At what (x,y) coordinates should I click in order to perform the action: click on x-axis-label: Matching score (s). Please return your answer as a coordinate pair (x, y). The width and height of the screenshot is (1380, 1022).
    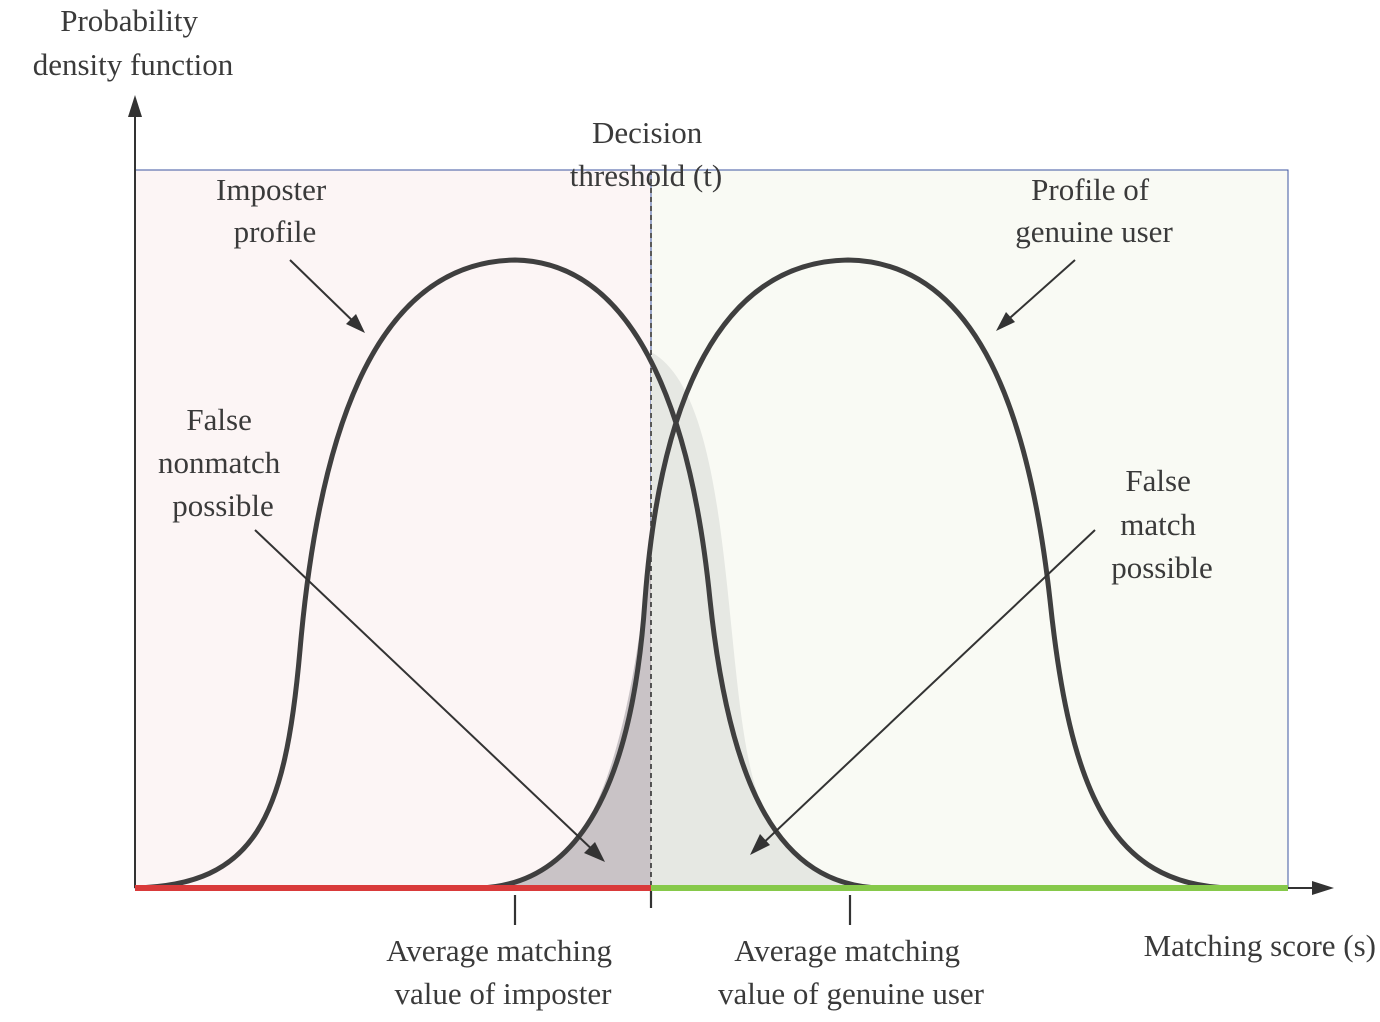
    Looking at the image, I should click on (1260, 945).